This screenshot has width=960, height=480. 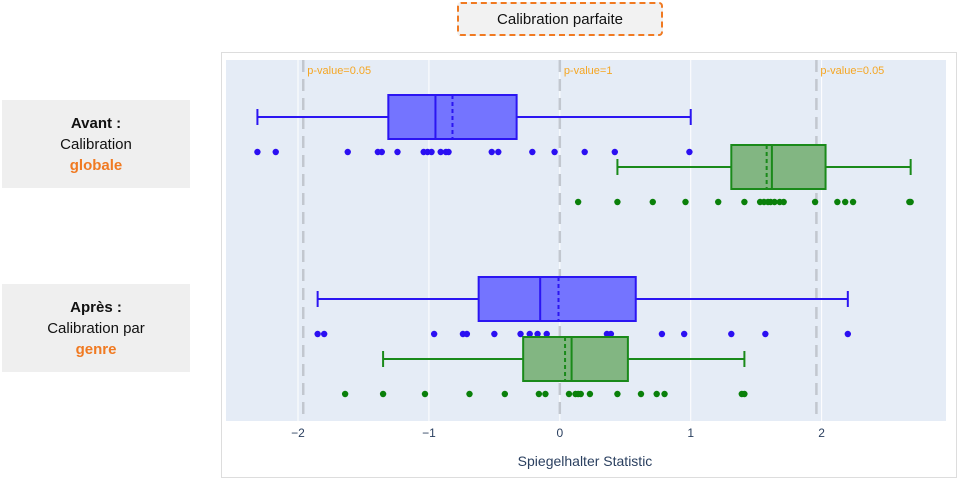 I want to click on group-label-before: Avant : Calibration globale, so click(x=96, y=144).